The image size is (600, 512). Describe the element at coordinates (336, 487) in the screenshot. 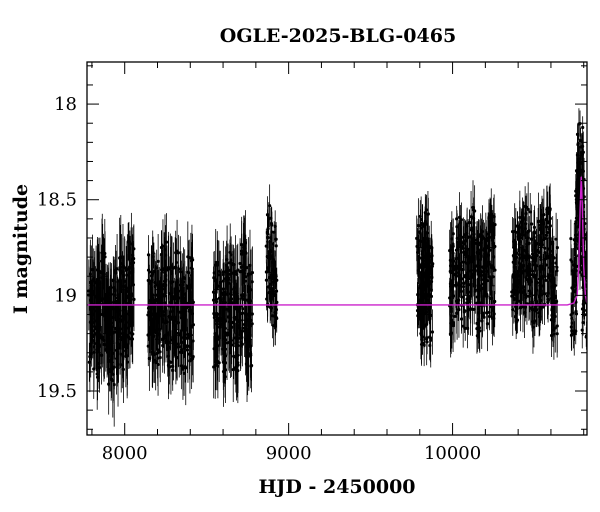

I see `x-axis-label: HJD - 2450000` at that location.